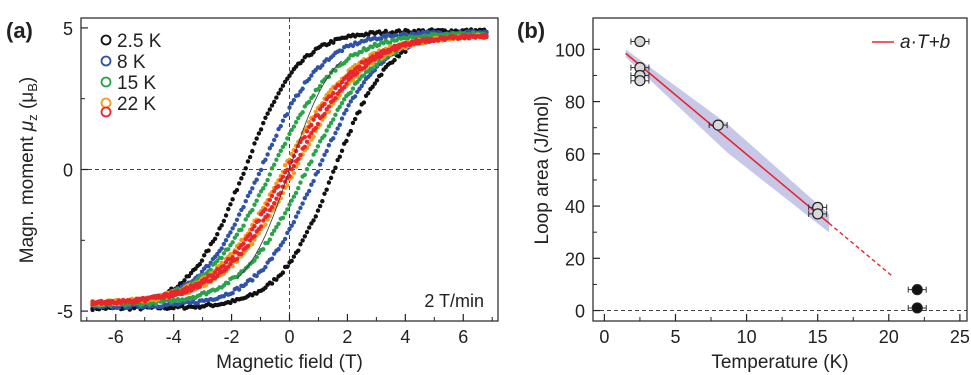  I want to click on panel-b-y-axis-label: Loop area (J/mol), so click(542, 170).